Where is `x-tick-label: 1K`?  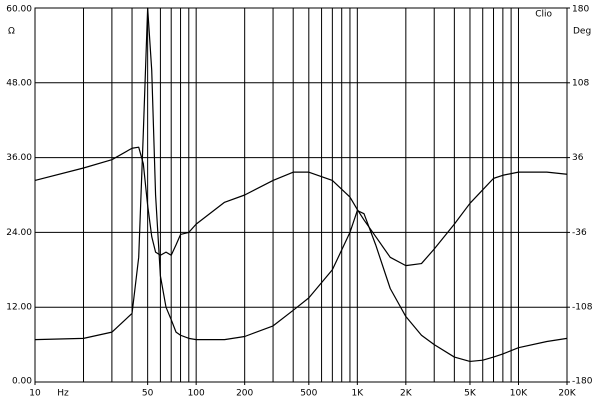 x-tick-label: 1K is located at coordinates (358, 394).